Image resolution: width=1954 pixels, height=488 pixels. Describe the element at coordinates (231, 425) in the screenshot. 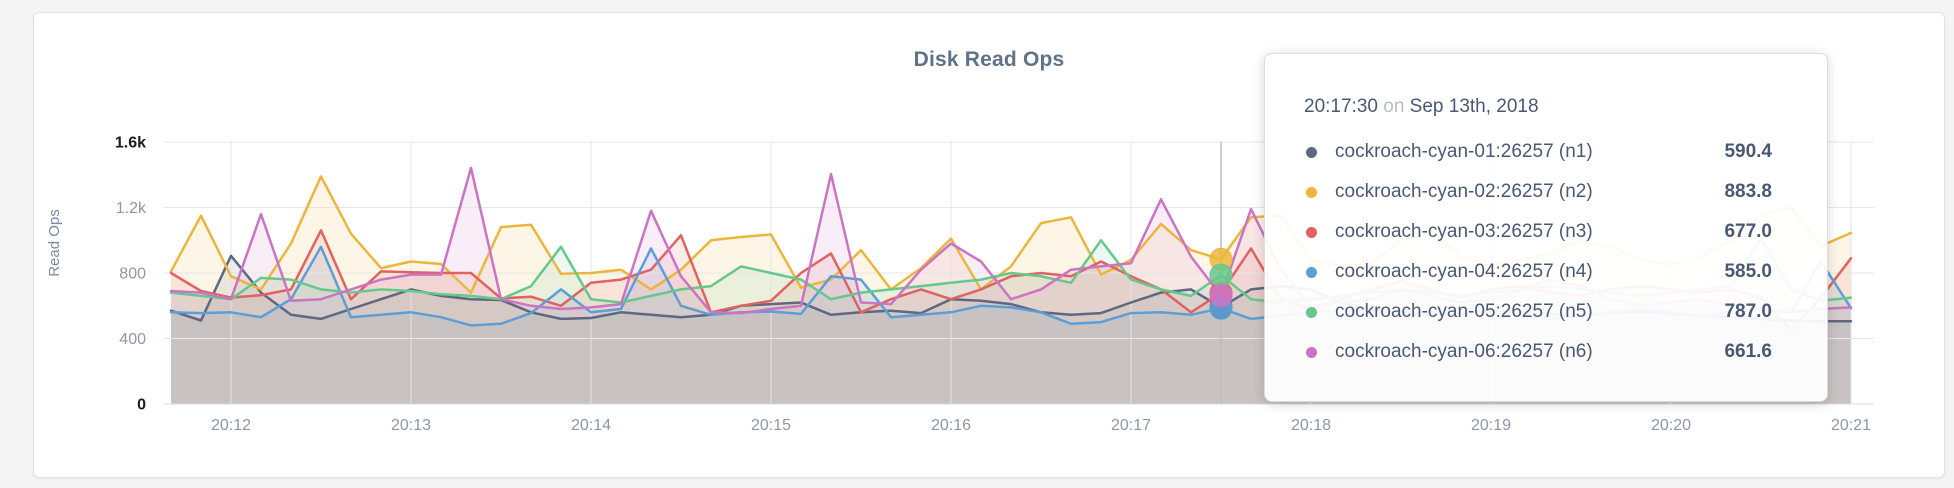

I see `x-tick-20:12: 20:12` at that location.